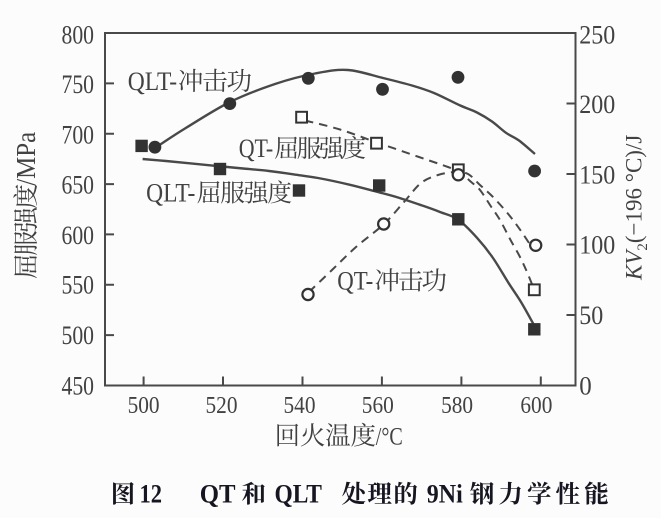 This screenshot has width=661, height=518. I want to click on svg-text: 700, so click(78, 134).